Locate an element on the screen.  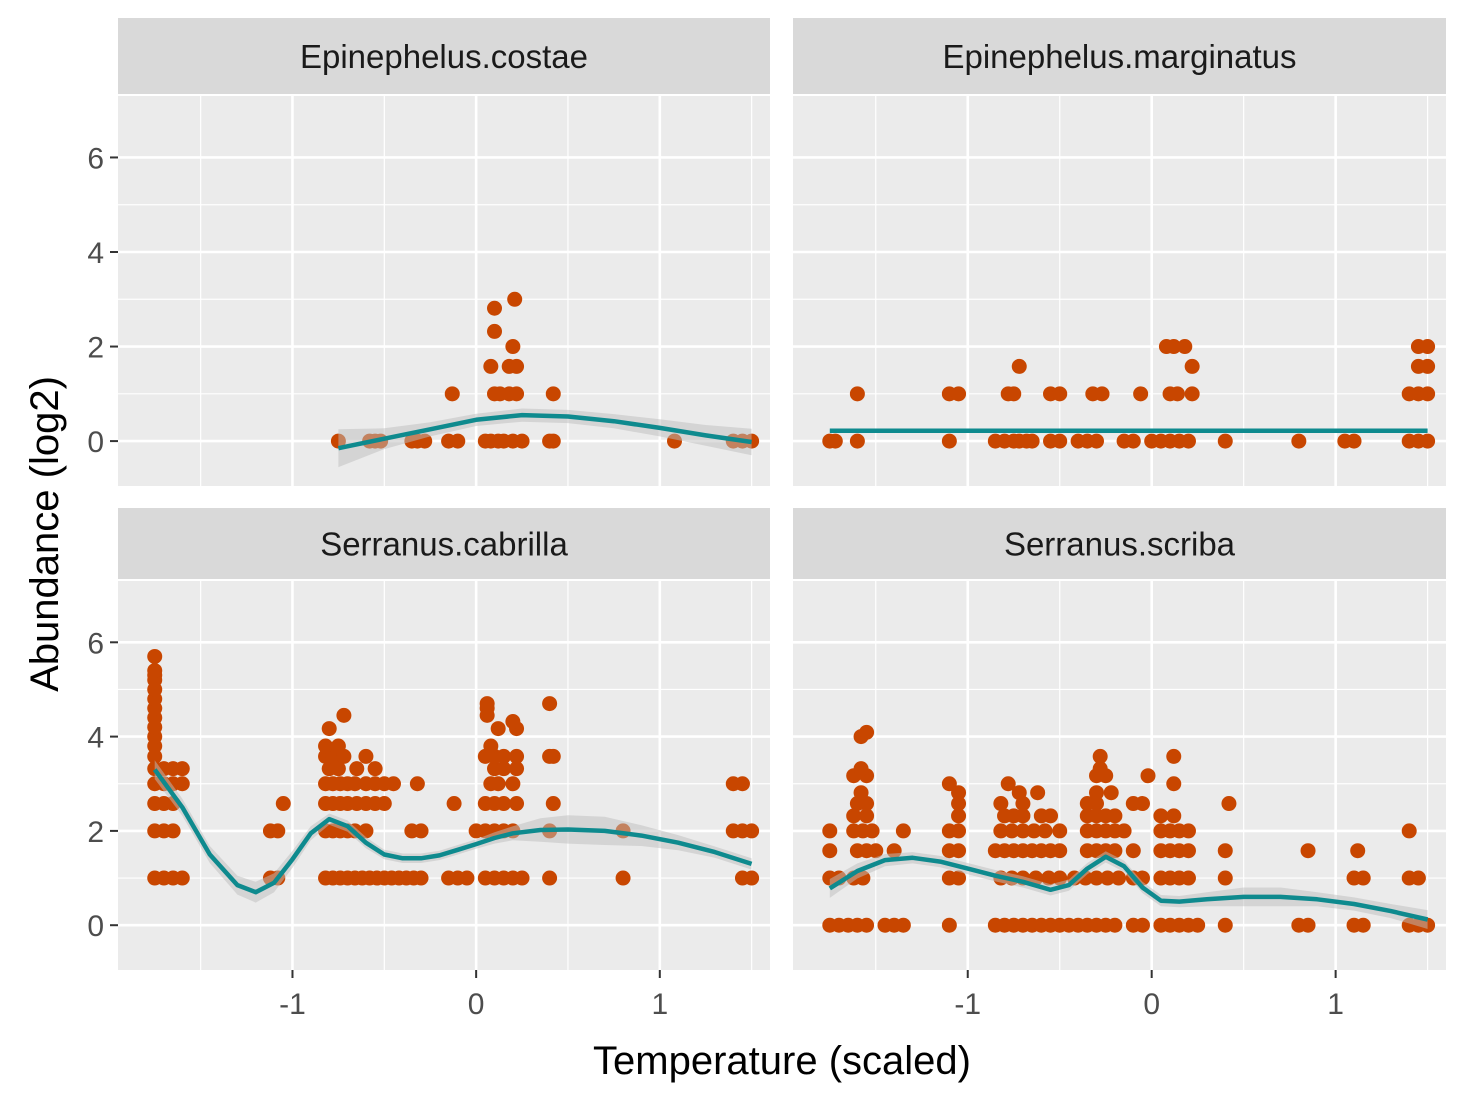
facet-title: Serranus.cabrilla is located at coordinates (444, 544).